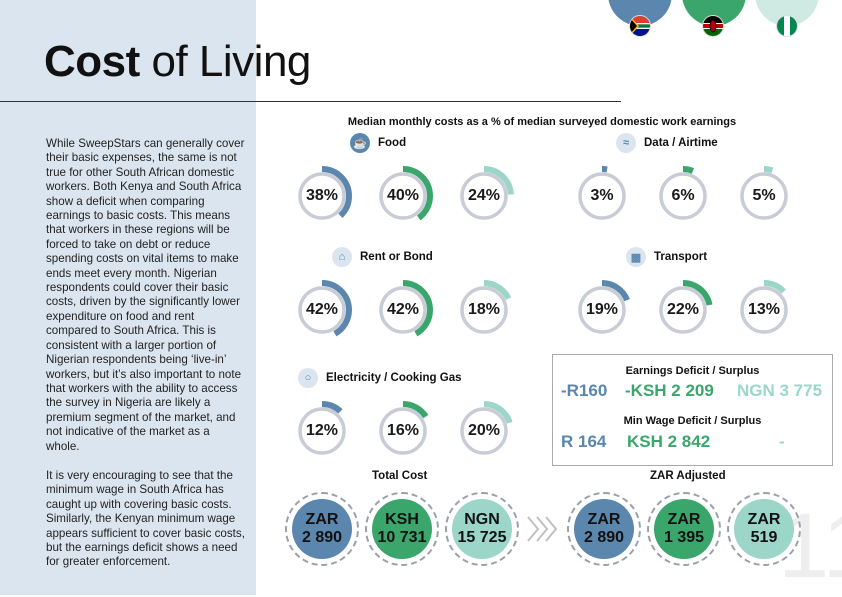 The height and width of the screenshot is (597, 842). I want to click on donut-house-sa: 42%, so click(322, 310).